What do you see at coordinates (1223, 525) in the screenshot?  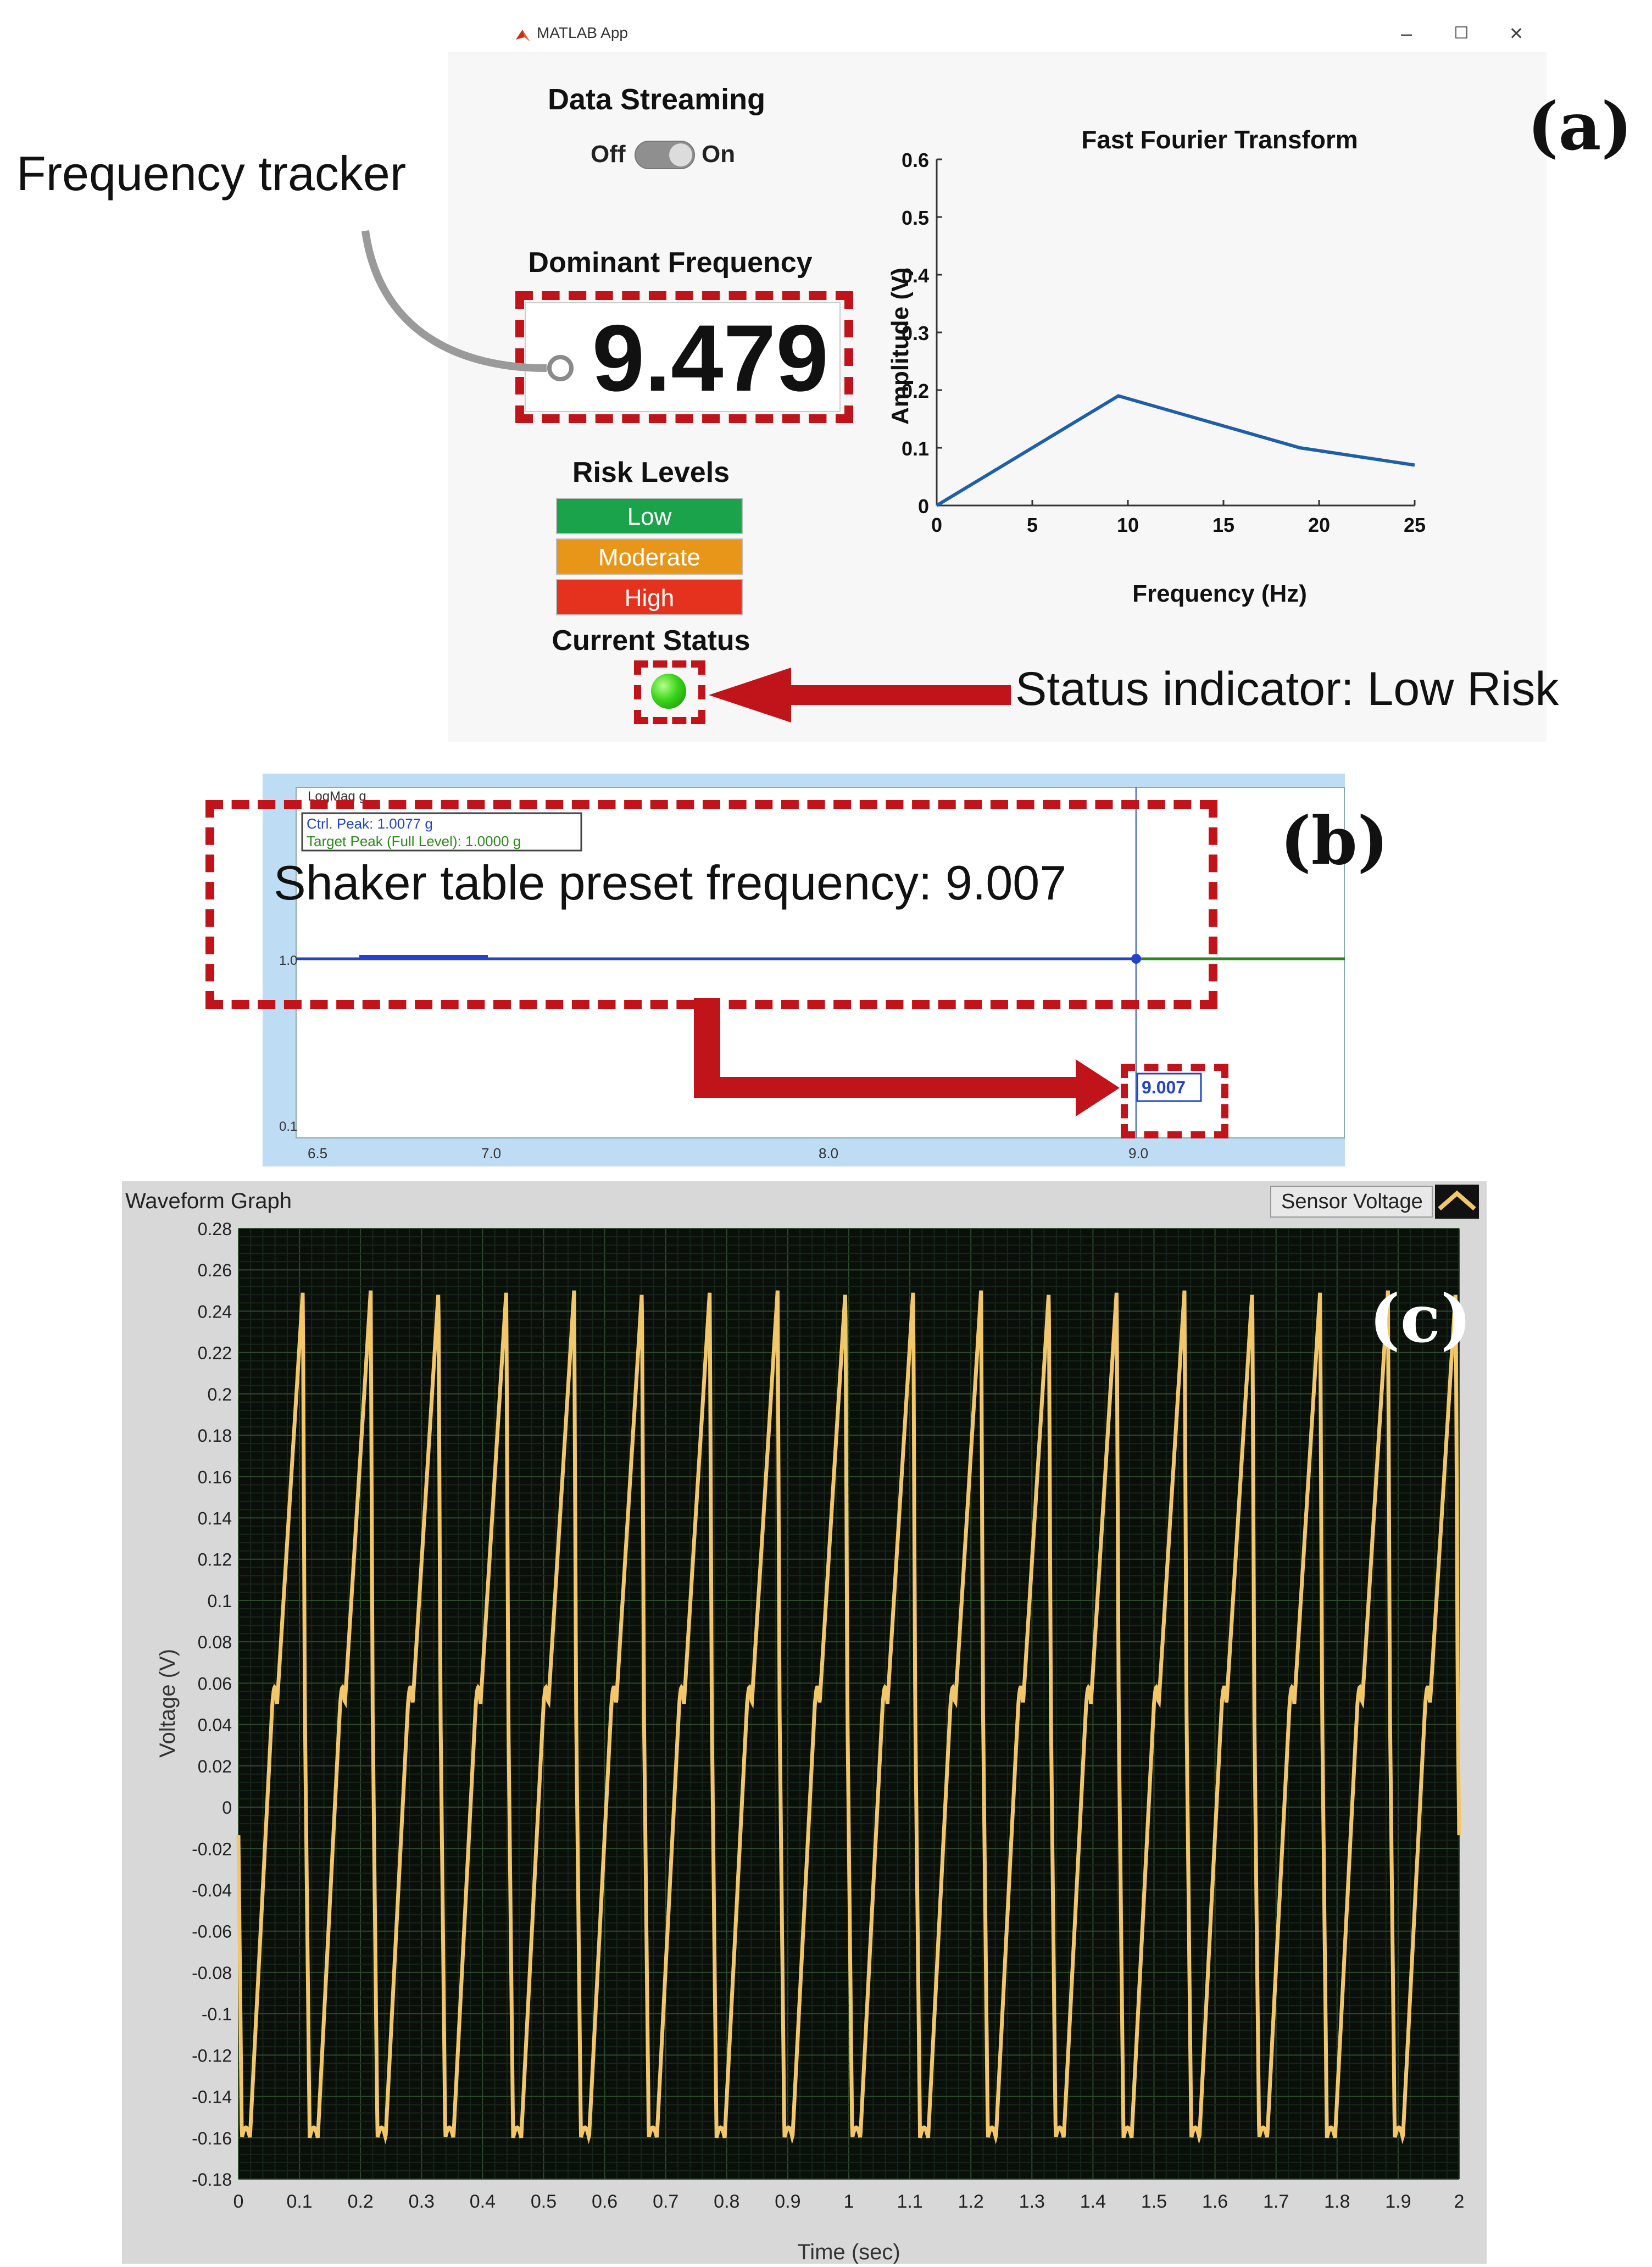 I see `fft-x-tick-label: 15` at bounding box center [1223, 525].